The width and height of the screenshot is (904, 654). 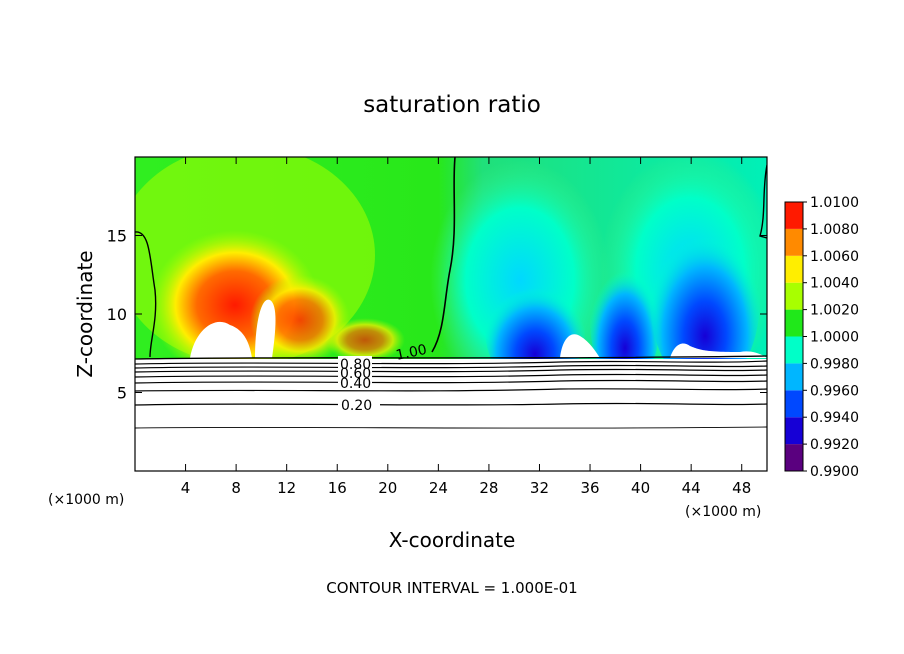 What do you see at coordinates (834, 203) in the screenshot?
I see `colorbar-label: 1.0100` at bounding box center [834, 203].